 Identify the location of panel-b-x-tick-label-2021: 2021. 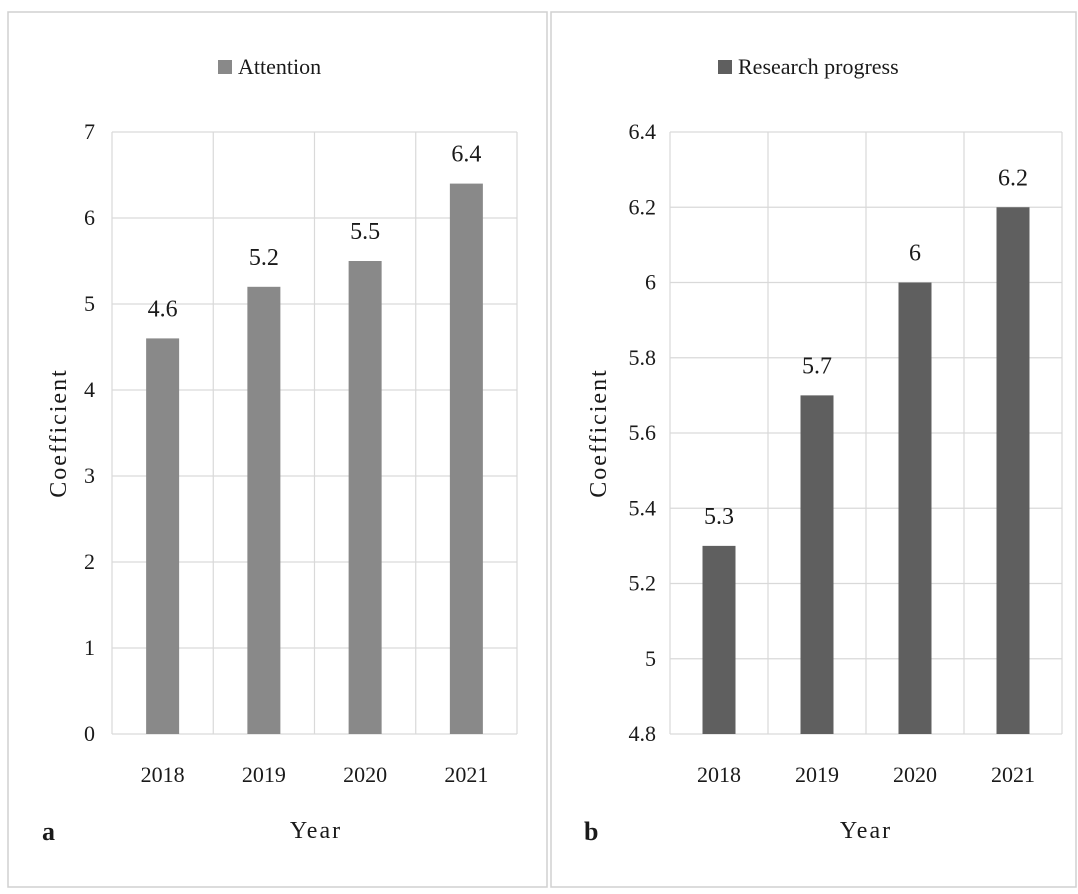
(1013, 774).